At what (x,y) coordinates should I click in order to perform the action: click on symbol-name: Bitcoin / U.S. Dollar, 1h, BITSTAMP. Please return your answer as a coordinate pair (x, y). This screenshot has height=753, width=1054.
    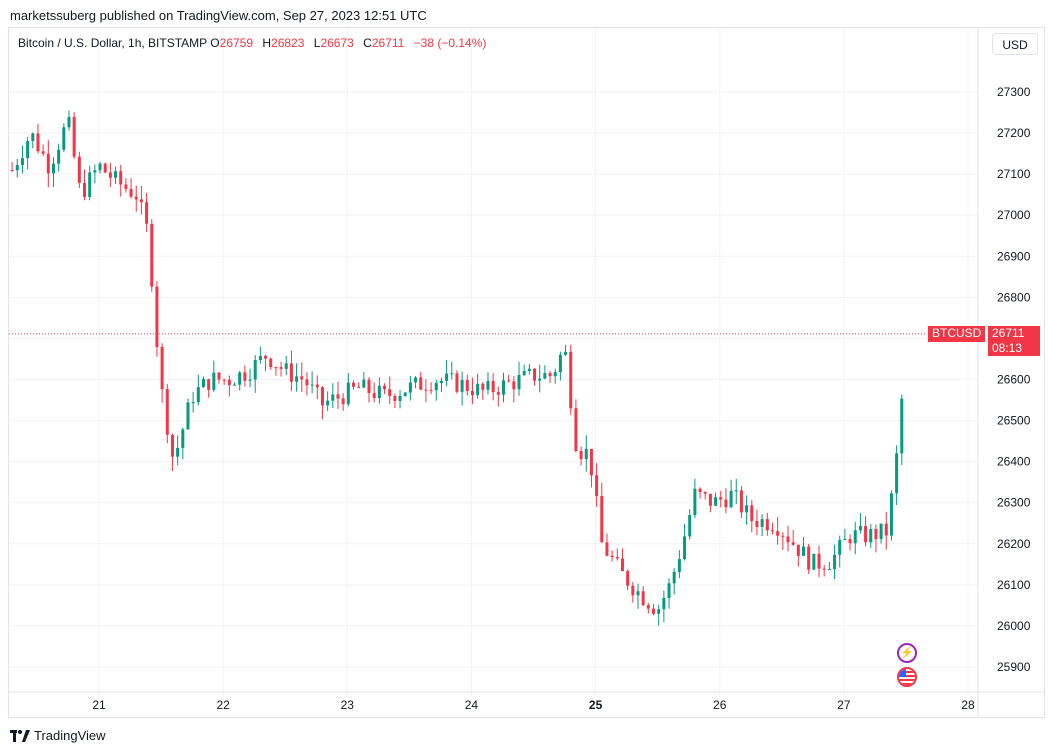
    Looking at the image, I should click on (112, 43).